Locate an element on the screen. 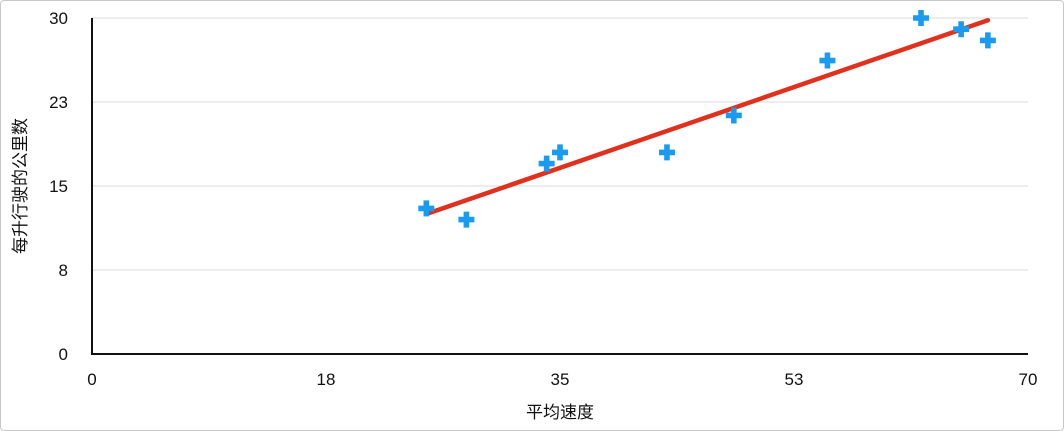 The height and width of the screenshot is (431, 1064). y-tick-label: 8 is located at coordinates (63, 270).